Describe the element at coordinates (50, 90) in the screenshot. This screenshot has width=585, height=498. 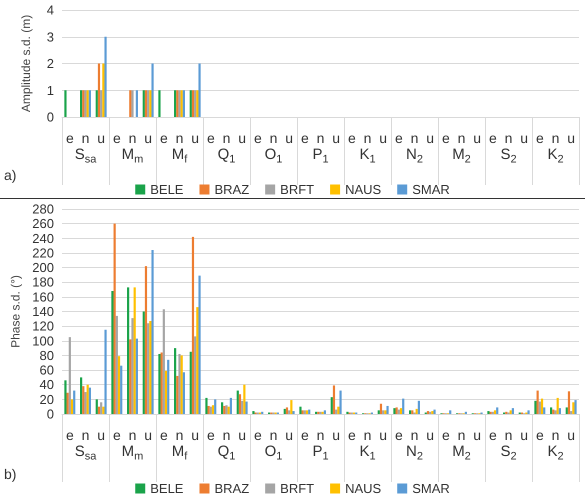
I see `y-tick-label: 1` at that location.